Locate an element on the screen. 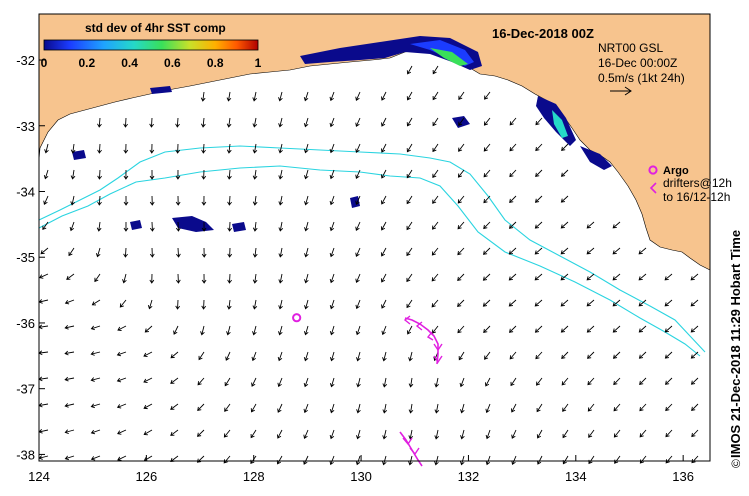  drifter-chevrons is located at coordinates (422, 385).